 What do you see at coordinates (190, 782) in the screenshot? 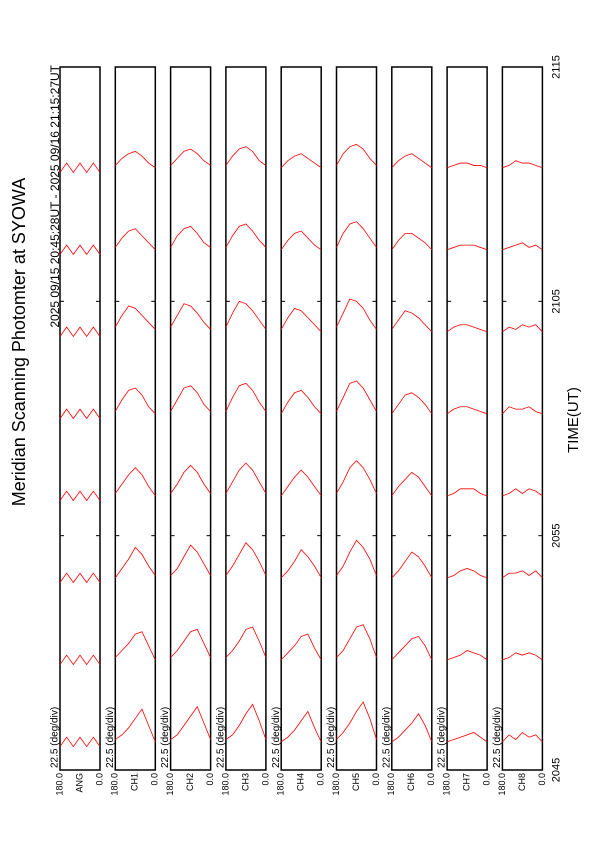
I see `panel-name: CH2` at bounding box center [190, 782].